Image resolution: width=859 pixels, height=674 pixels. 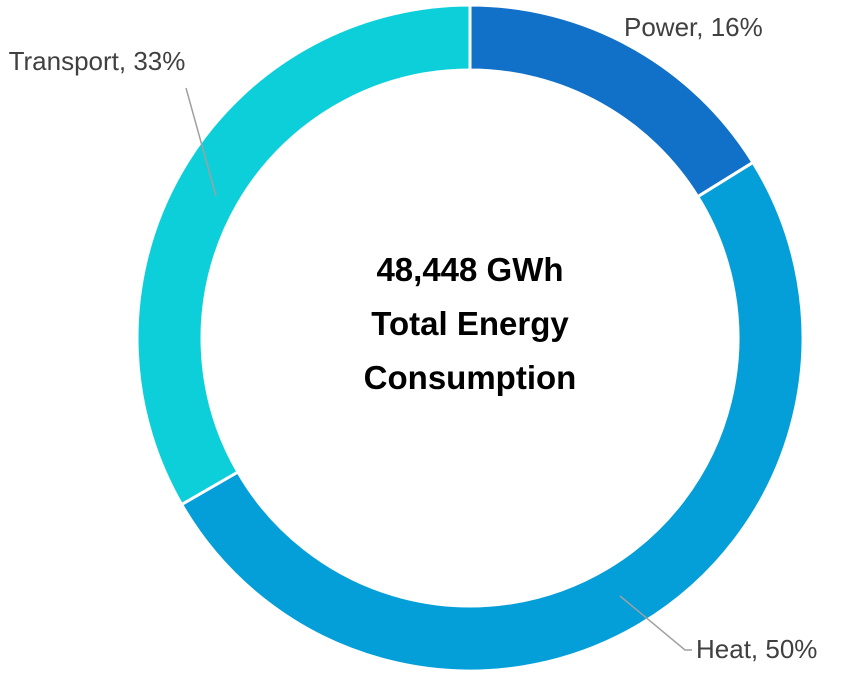 What do you see at coordinates (693, 27) in the screenshot?
I see `data-label: Power, 16%` at bounding box center [693, 27].